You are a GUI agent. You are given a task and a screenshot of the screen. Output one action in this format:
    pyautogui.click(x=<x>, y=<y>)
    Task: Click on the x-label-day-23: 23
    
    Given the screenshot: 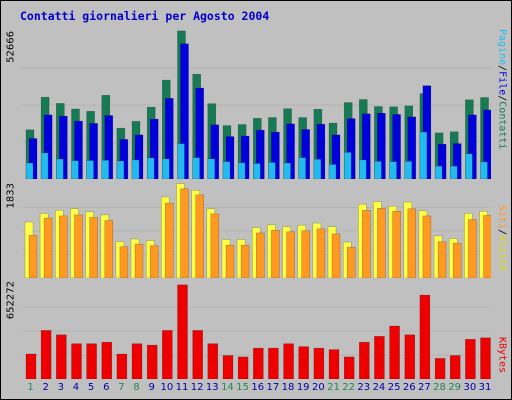 What is the action you would take?
    pyautogui.click(x=364, y=387)
    